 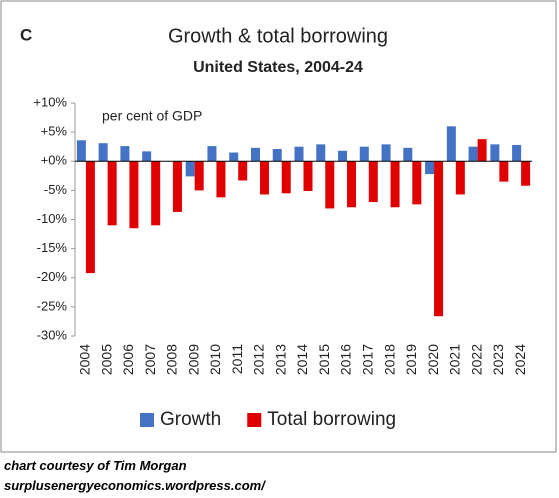 What do you see at coordinates (280, 359) in the screenshot?
I see `x-tick-label: 2013` at bounding box center [280, 359].